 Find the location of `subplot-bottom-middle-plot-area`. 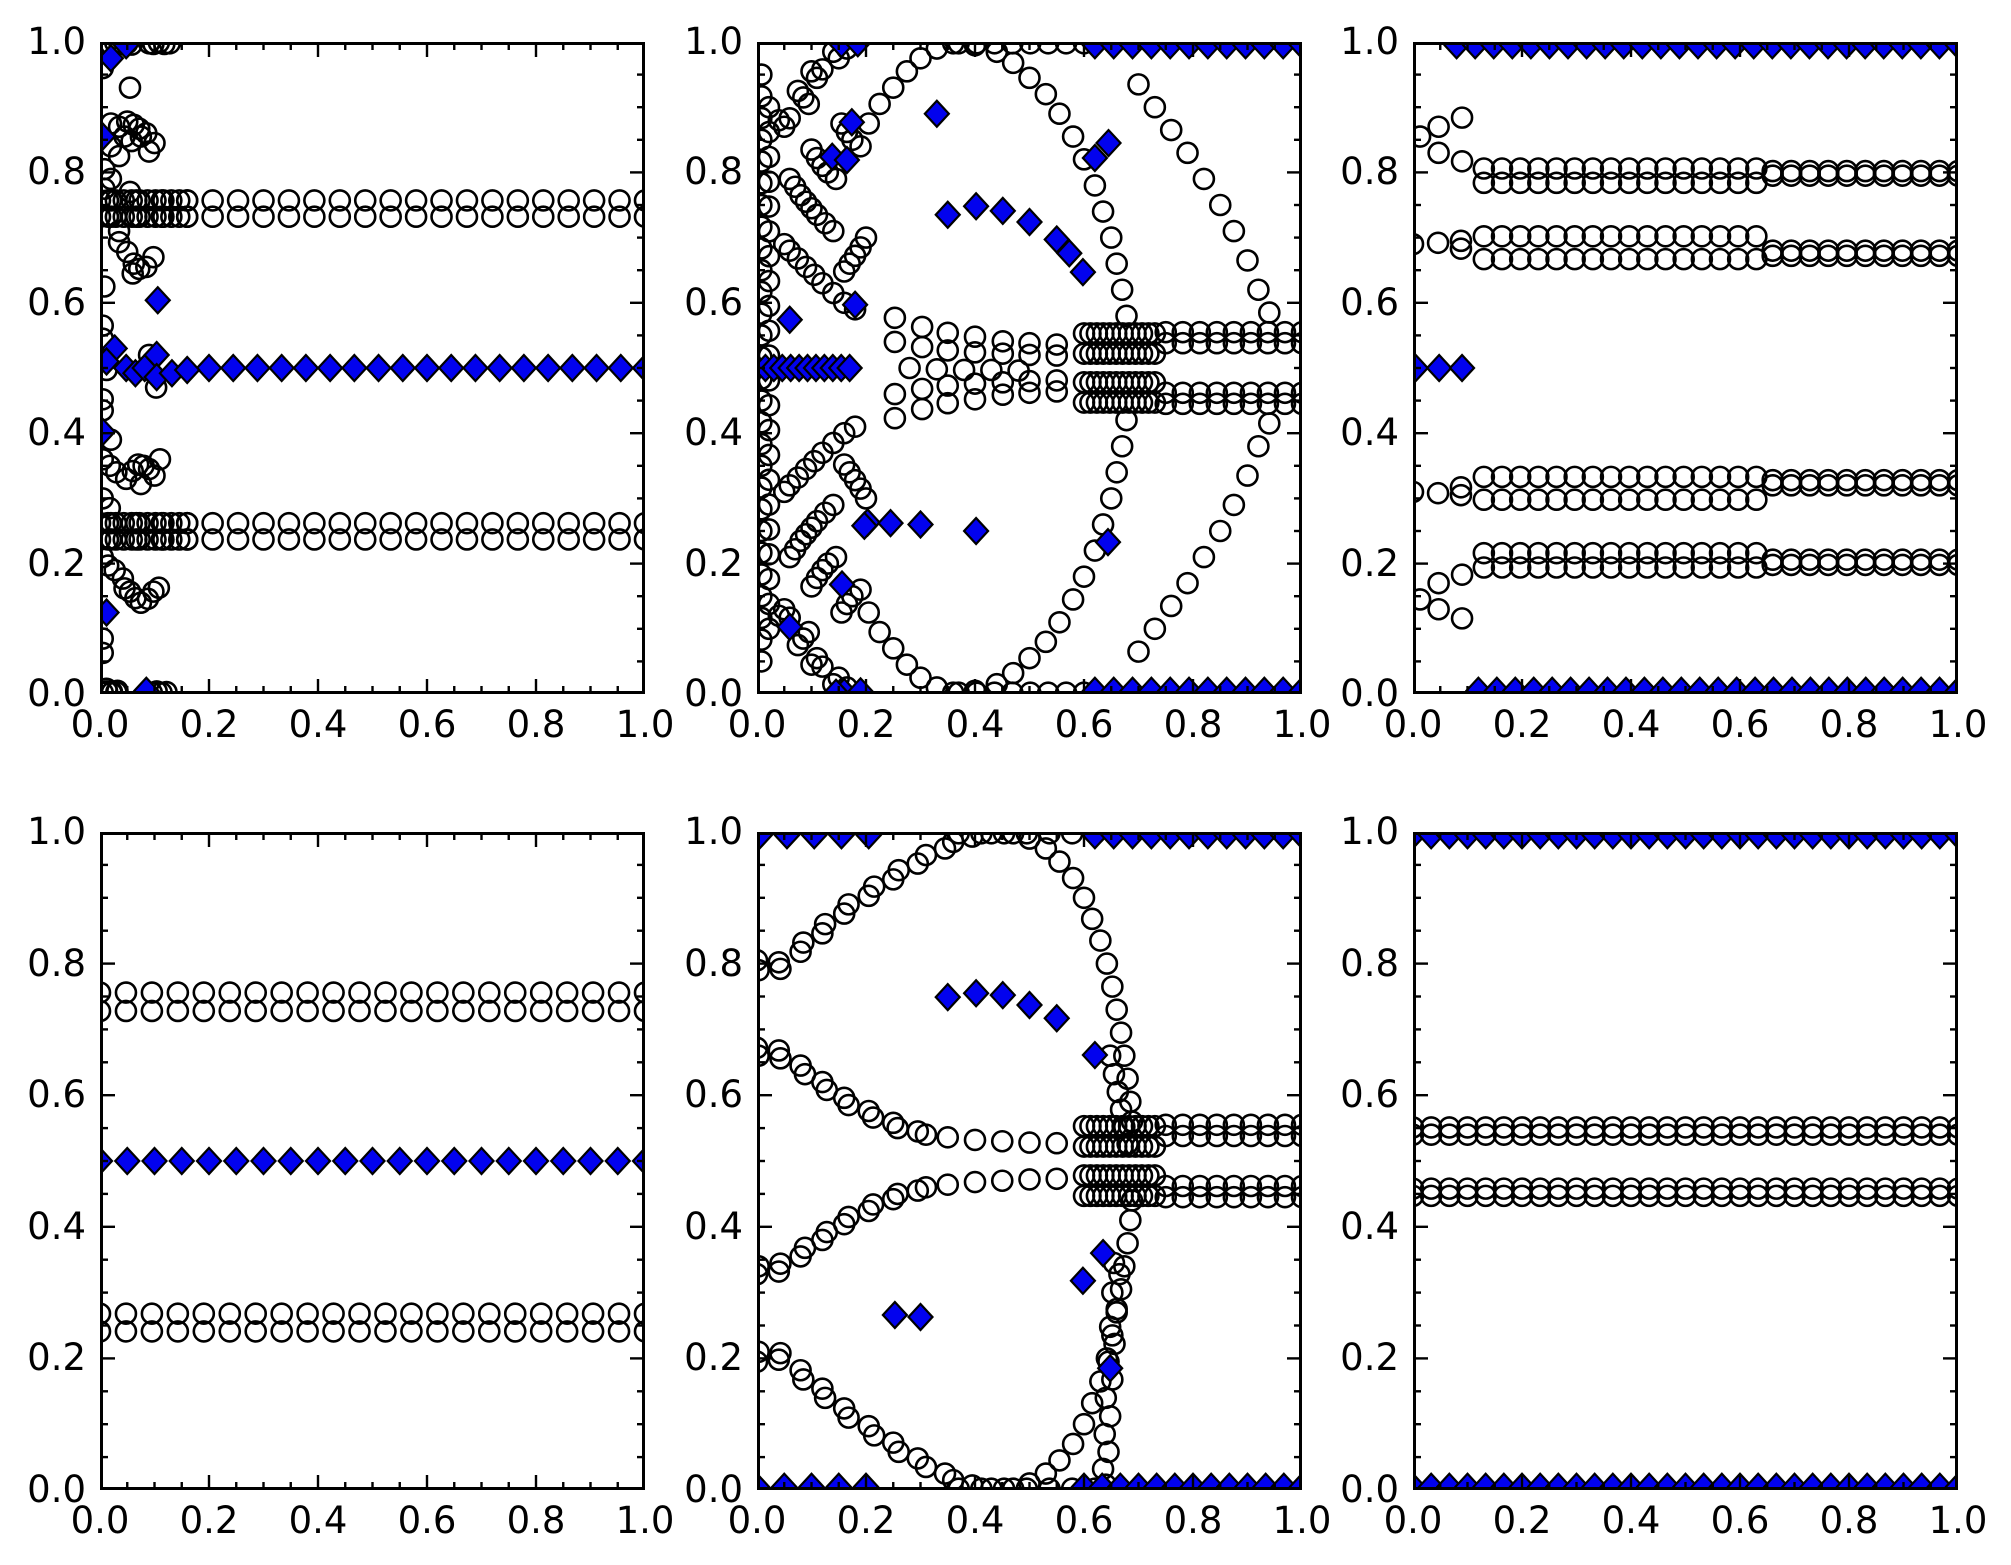

subplot-bottom-middle-plot-area is located at coordinates (1029, 1161).